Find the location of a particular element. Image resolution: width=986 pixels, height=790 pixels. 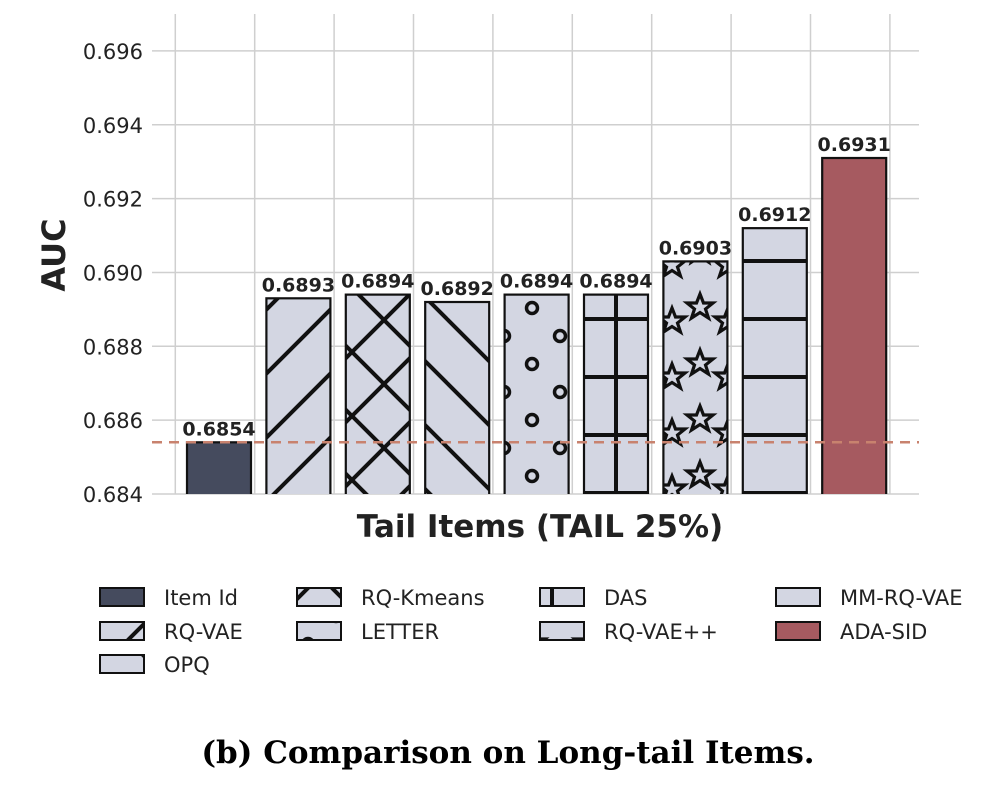

x-axis-title: Tail Items (TAIL 25%) is located at coordinates (540, 527).